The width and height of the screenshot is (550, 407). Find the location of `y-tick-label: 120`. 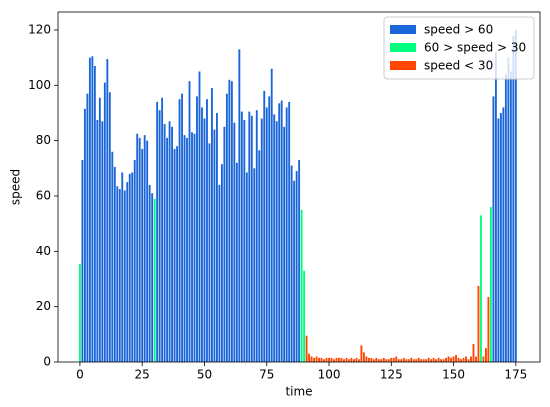

y-tick-label: 120 is located at coordinates (39, 29).